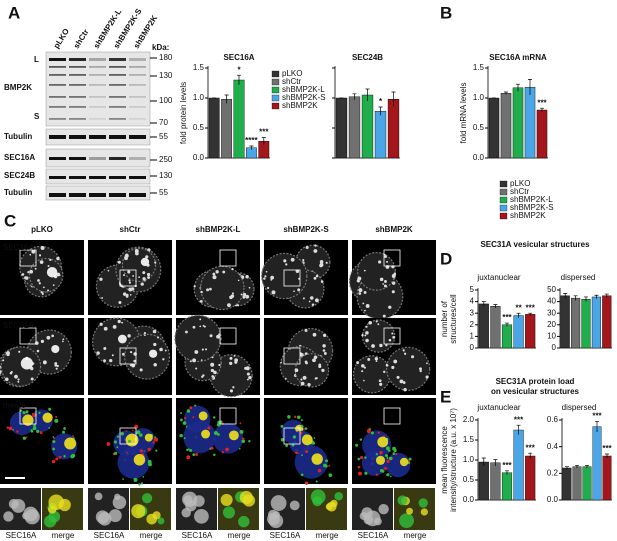  What do you see at coordinates (528, 215) in the screenshot?
I see `legend-label: shBMP2K` at bounding box center [528, 215].